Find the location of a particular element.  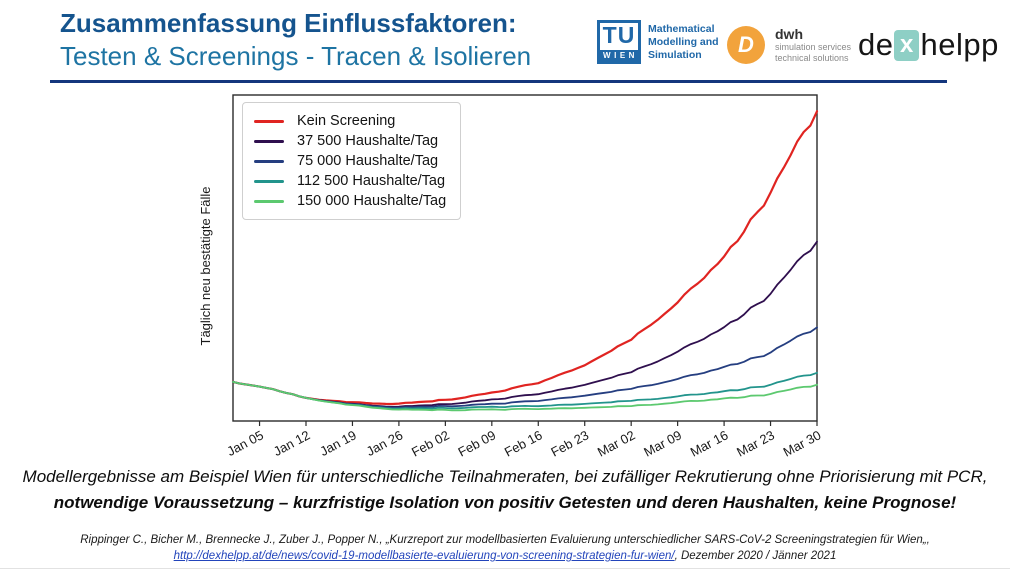

dexhelpp-x-icon: x is located at coordinates (907, 45).